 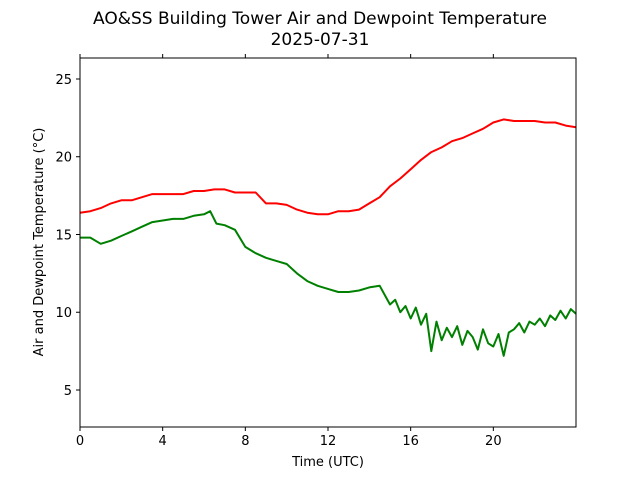 I want to click on x-tick-label: 8, so click(x=245, y=441).